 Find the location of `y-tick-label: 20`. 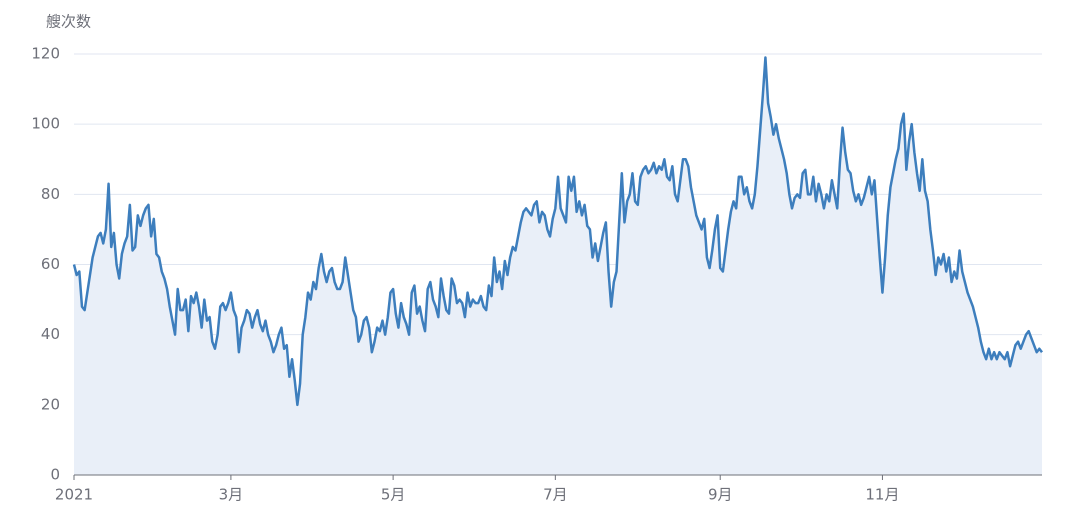

y-tick-label: 20 is located at coordinates (50, 404).